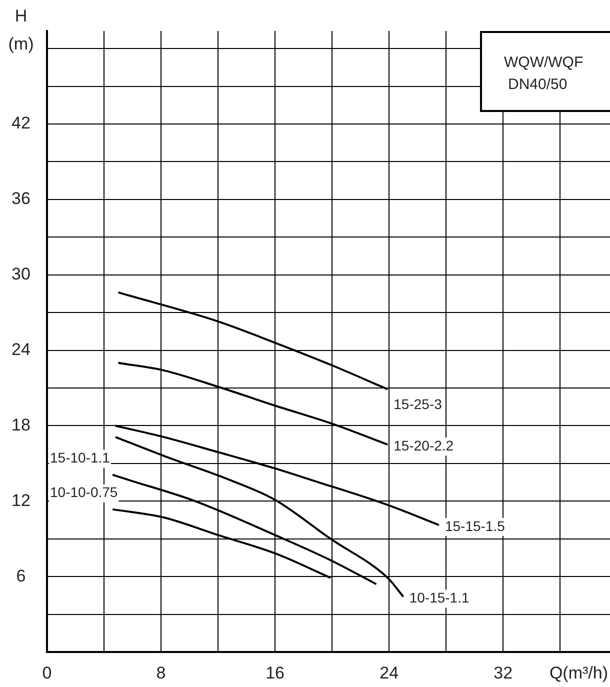 The height and width of the screenshot is (687, 610). I want to click on y-tick-label: 6, so click(21, 576).